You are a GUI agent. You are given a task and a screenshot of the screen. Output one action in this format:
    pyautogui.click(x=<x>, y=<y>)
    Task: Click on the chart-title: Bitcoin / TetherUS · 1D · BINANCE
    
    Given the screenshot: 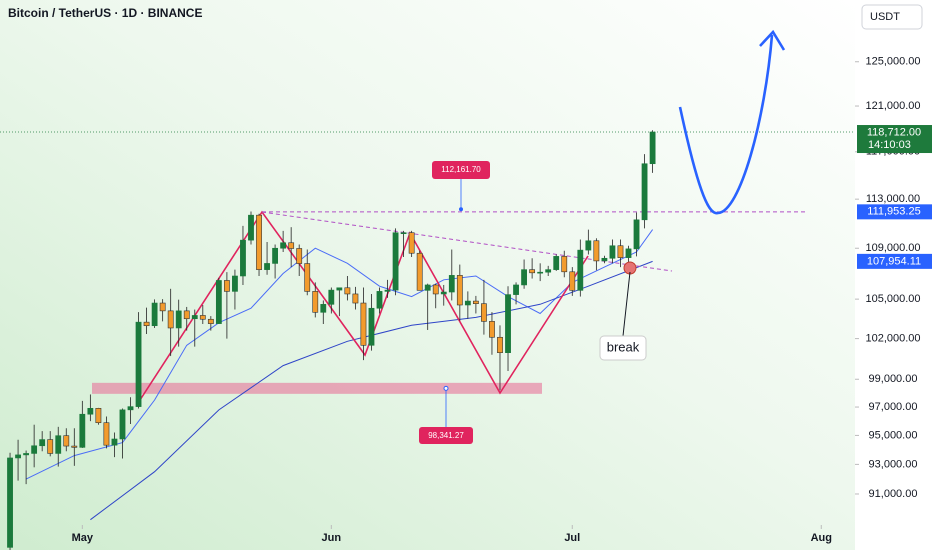 What is the action you would take?
    pyautogui.click(x=105, y=13)
    